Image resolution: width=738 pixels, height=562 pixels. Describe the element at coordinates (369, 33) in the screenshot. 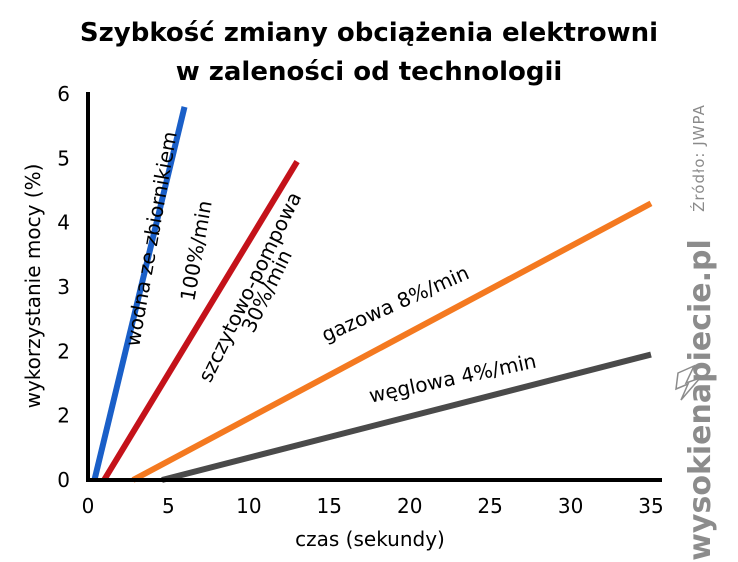

I see `chart-title-line-1: Szybkość zmiany obciążenia elektrowni` at that location.